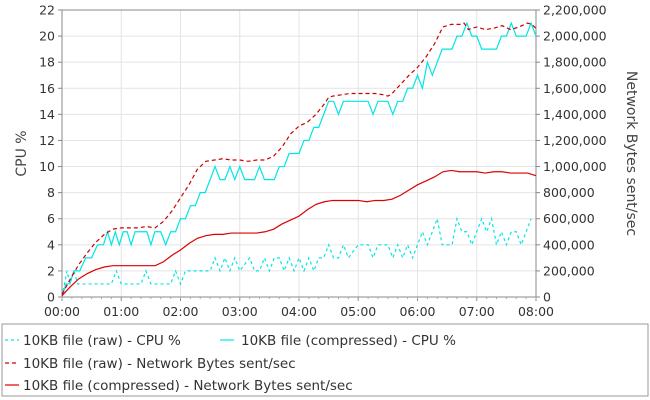 Image resolution: width=650 pixels, height=400 pixels. I want to click on y-right-tick-label: 1,200,000, so click(575, 140).